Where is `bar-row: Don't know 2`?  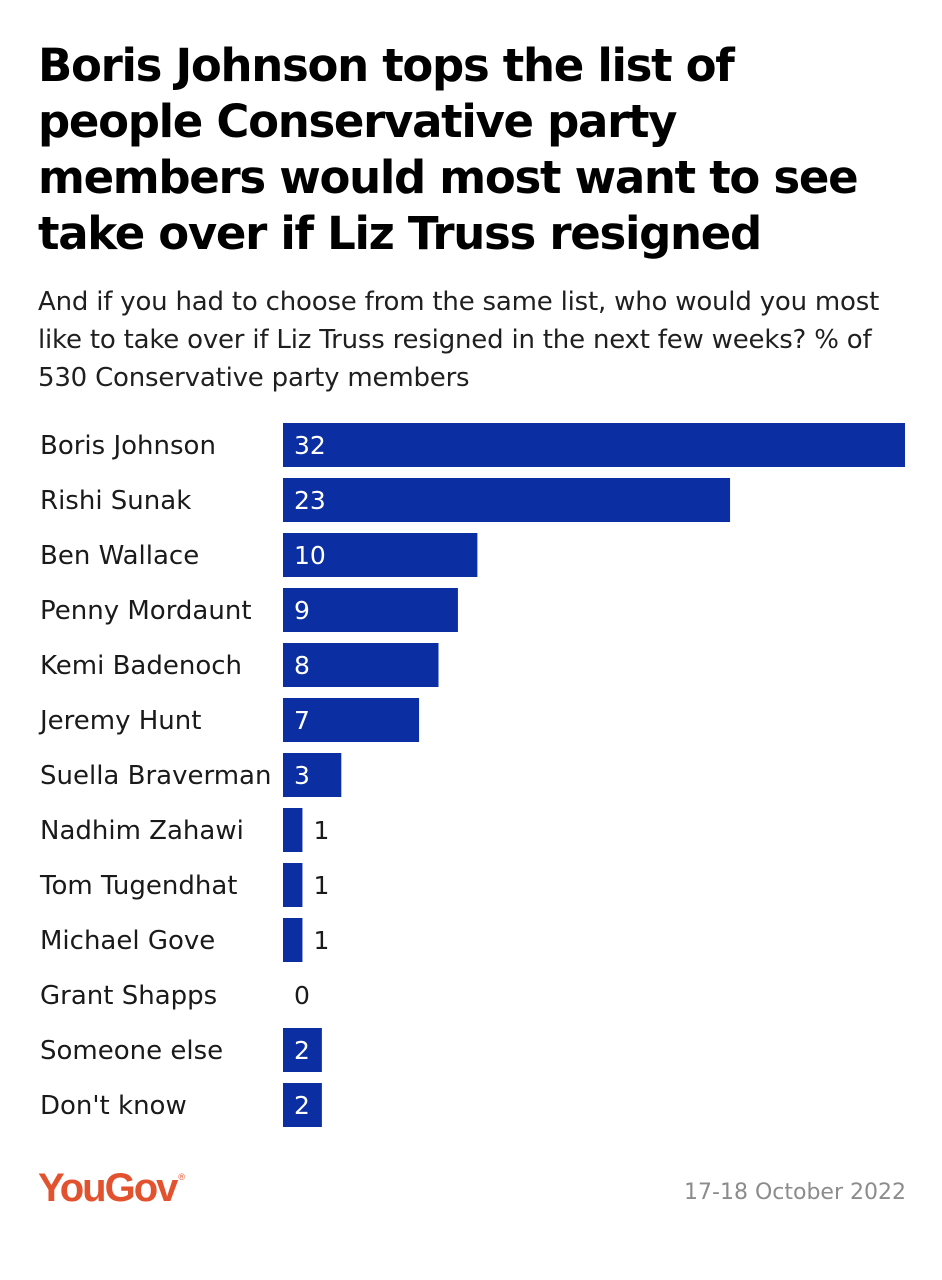 bar-row: Don't know 2 is located at coordinates (181, 1105).